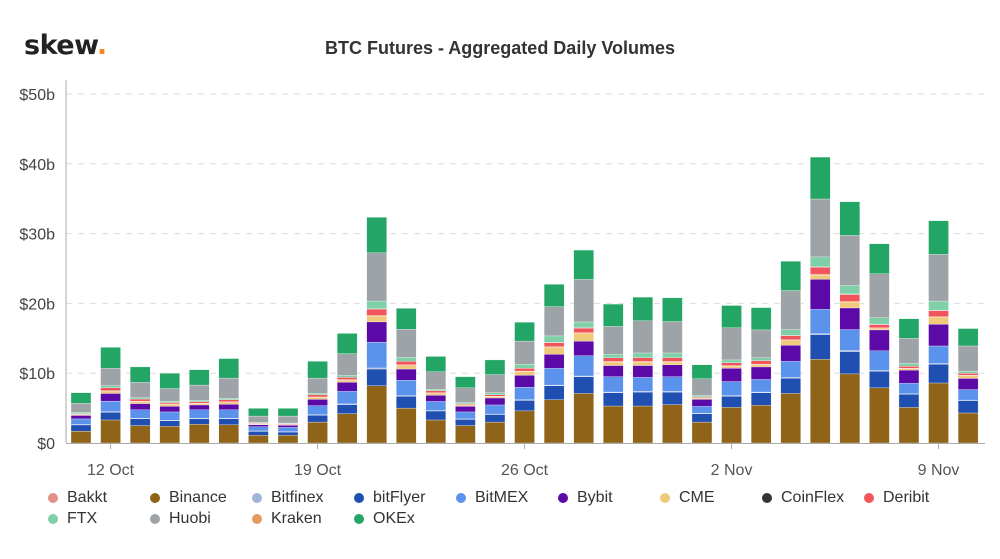 This screenshot has width=1000, height=559. I want to click on legend-item-bakkt: Bakkt, so click(77, 498).